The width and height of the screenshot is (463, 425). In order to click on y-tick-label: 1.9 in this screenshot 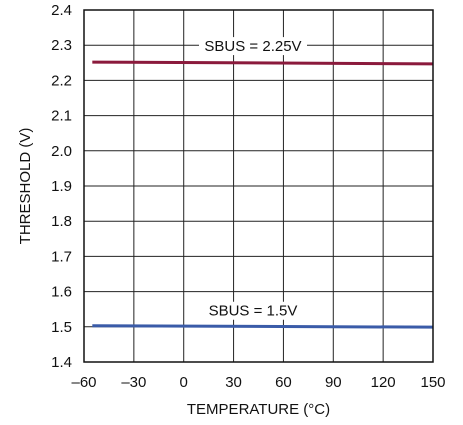, I will do `click(61, 186)`.